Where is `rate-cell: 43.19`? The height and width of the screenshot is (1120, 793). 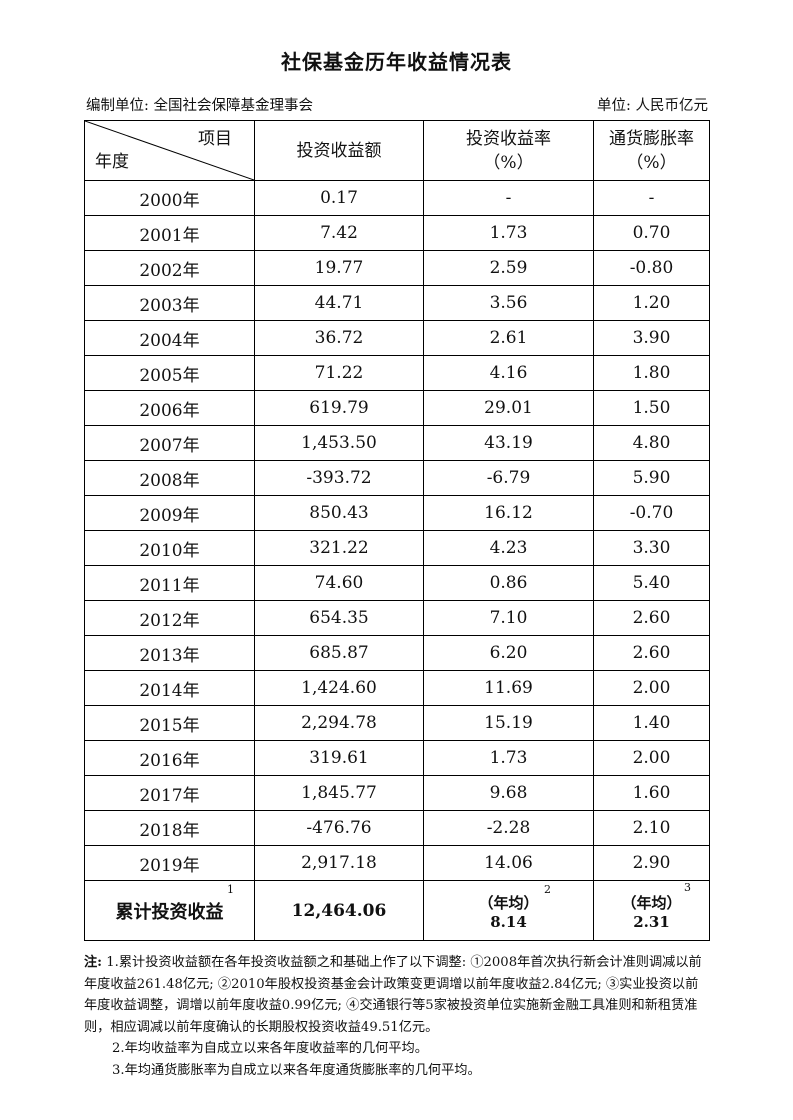 rate-cell: 43.19 is located at coordinates (508, 443).